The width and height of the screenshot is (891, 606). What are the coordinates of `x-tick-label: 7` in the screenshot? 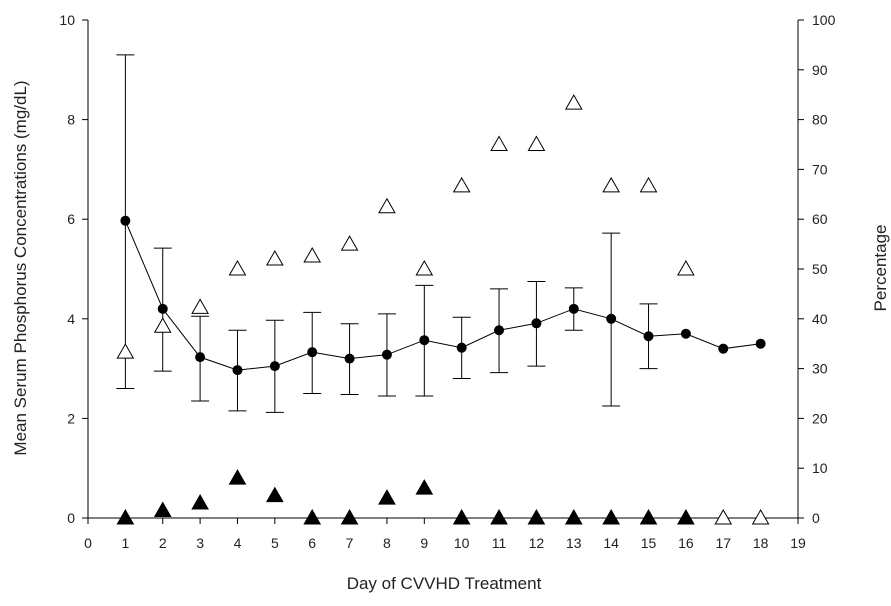 It's located at (350, 543).